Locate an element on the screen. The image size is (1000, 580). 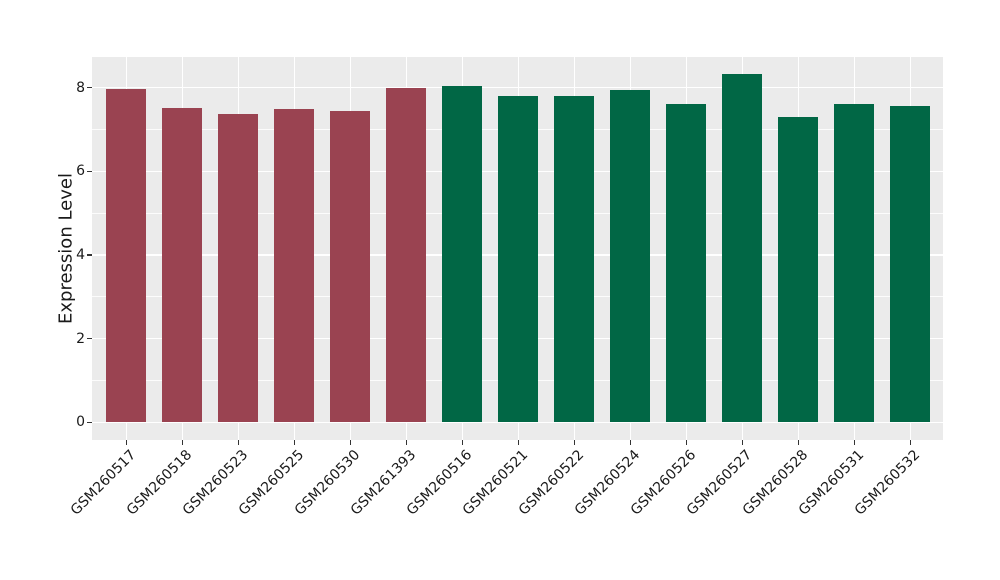
y-tick-label: 8 is located at coordinates (80, 87).